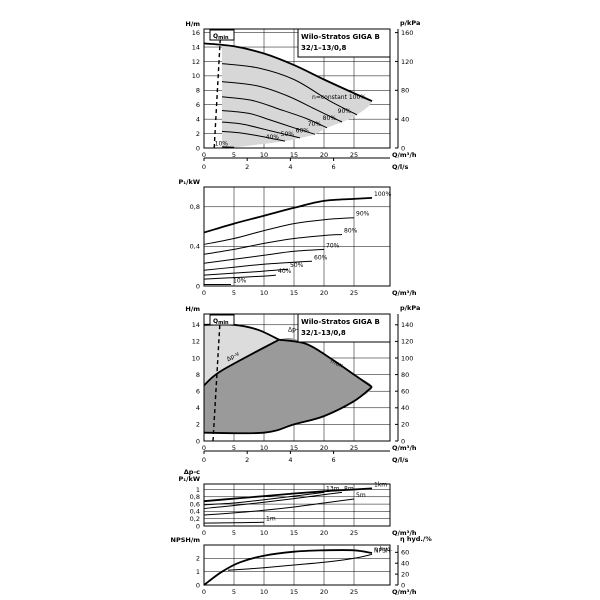  Describe the element at coordinates (416, 539) in the screenshot. I see `y2-axis-label: η hyd./%` at that location.